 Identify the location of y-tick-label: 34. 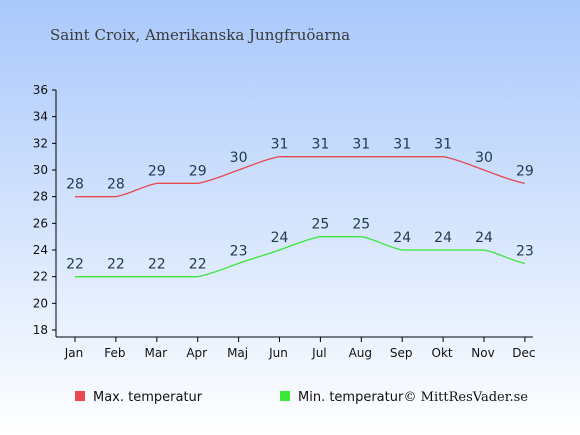
(40, 117).